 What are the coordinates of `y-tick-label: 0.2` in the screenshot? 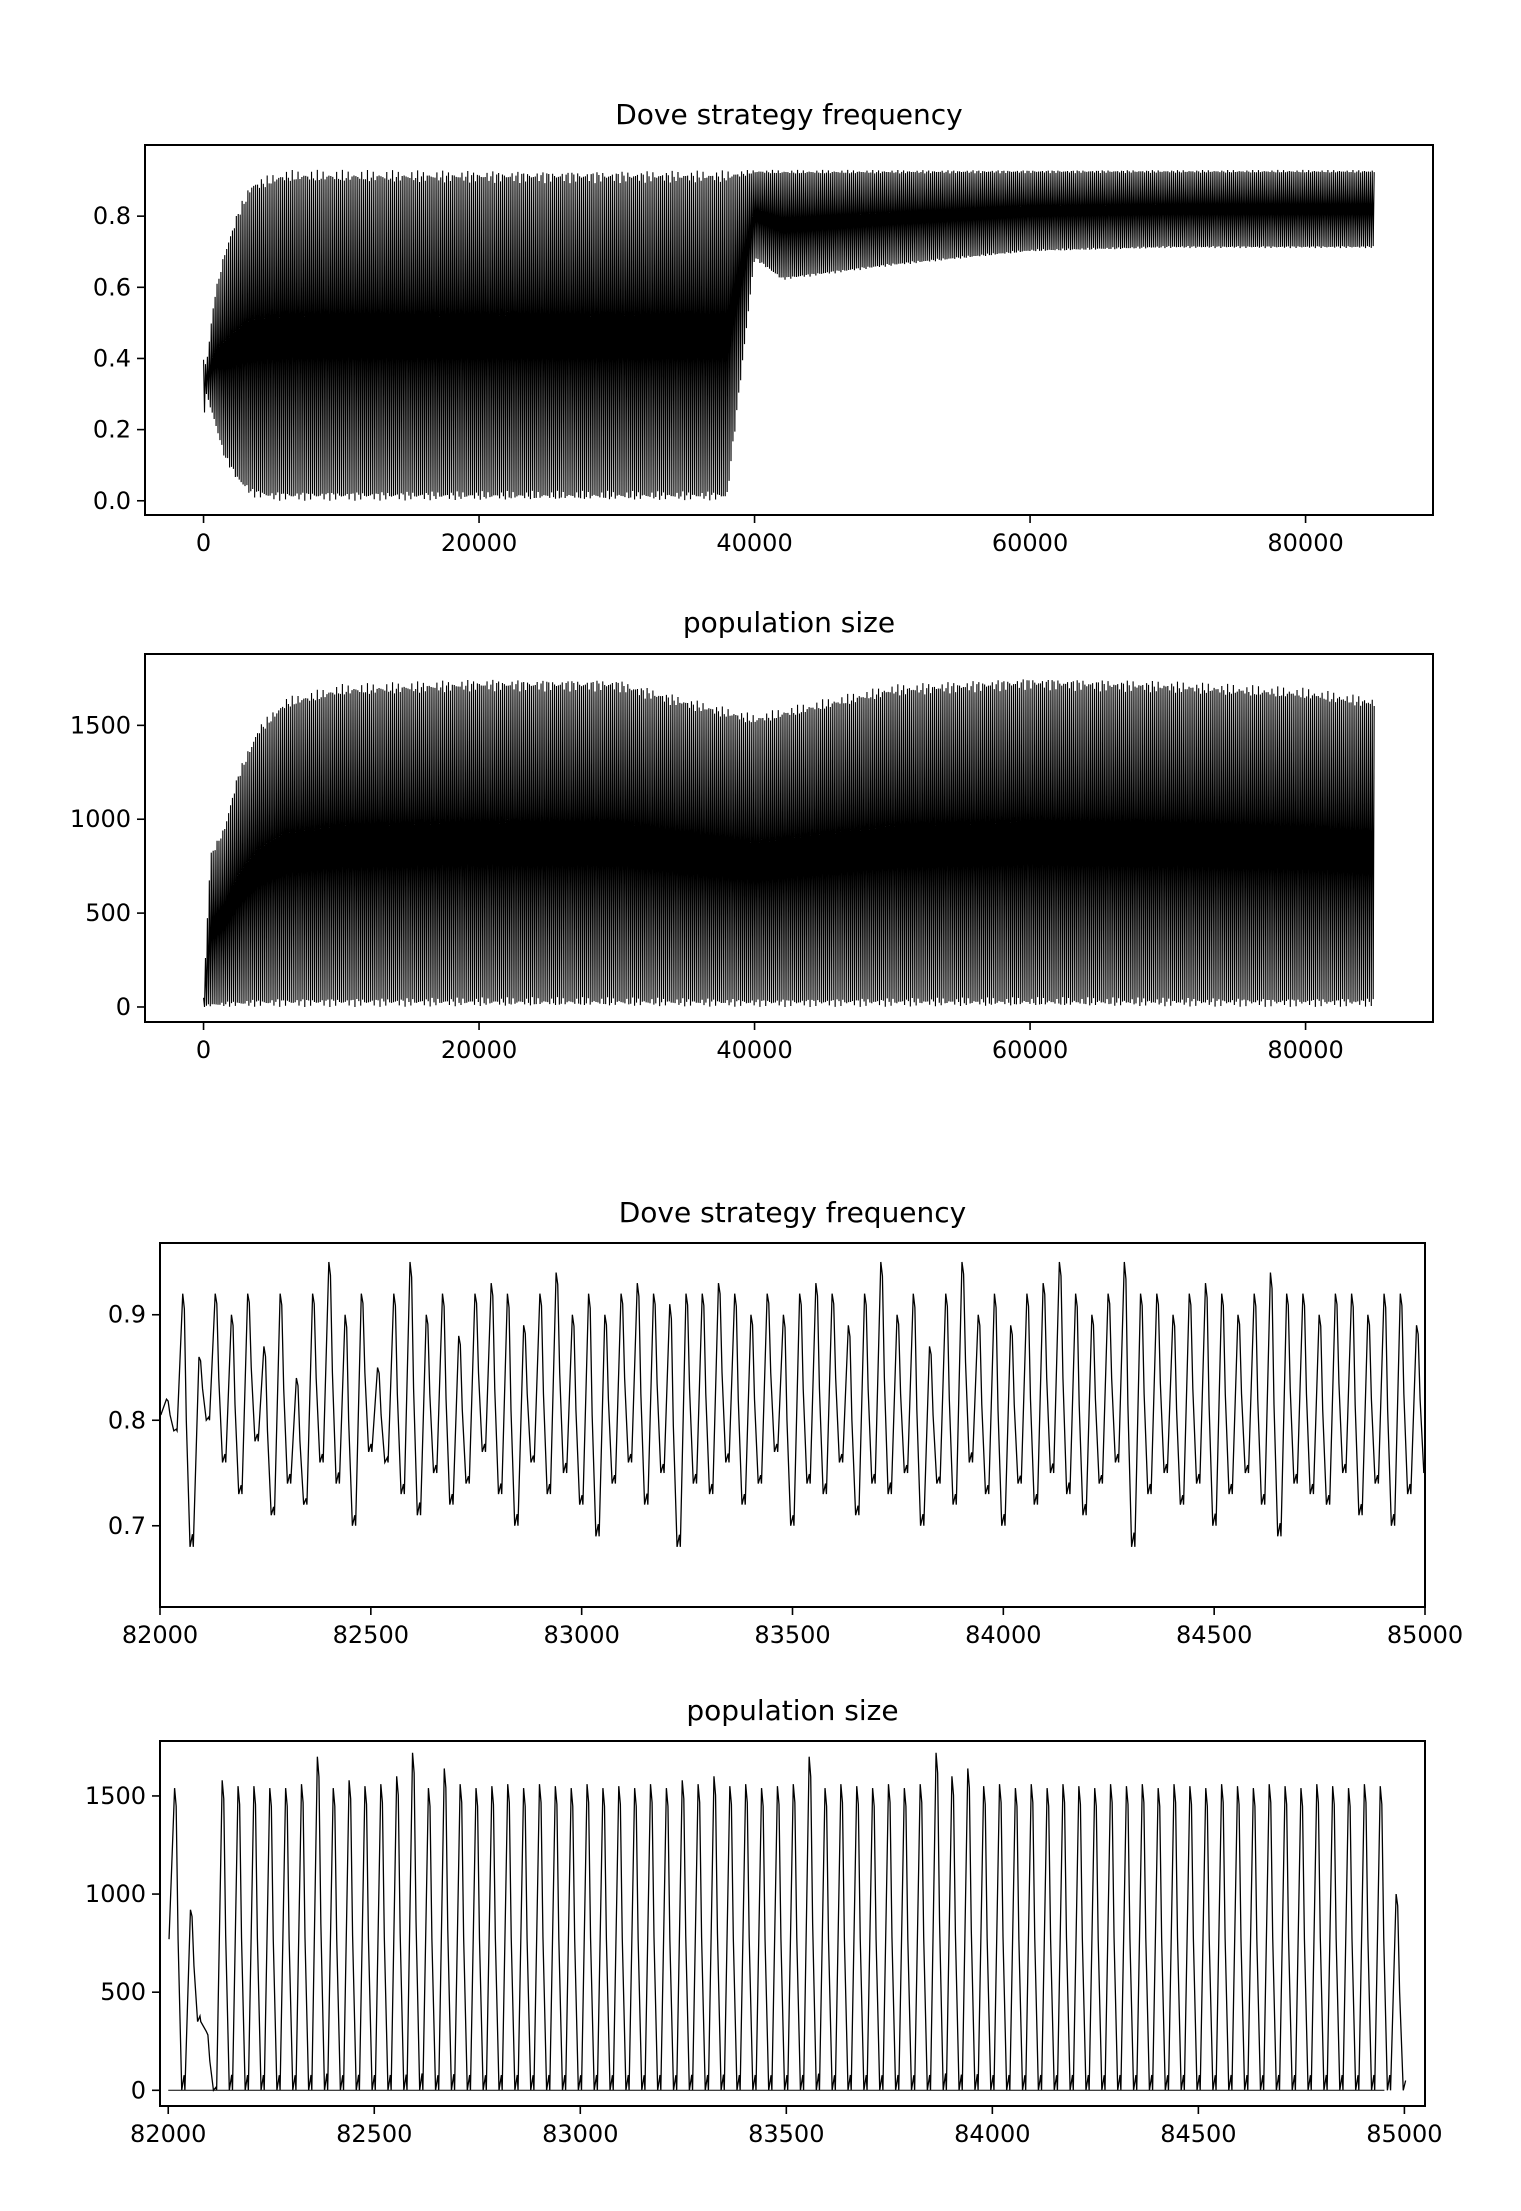 It's located at (112, 430).